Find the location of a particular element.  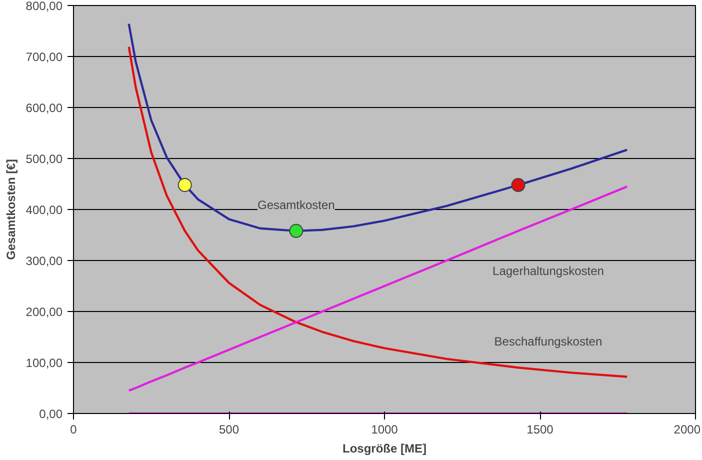

y-tick-label: 400,00 is located at coordinates (44, 210).